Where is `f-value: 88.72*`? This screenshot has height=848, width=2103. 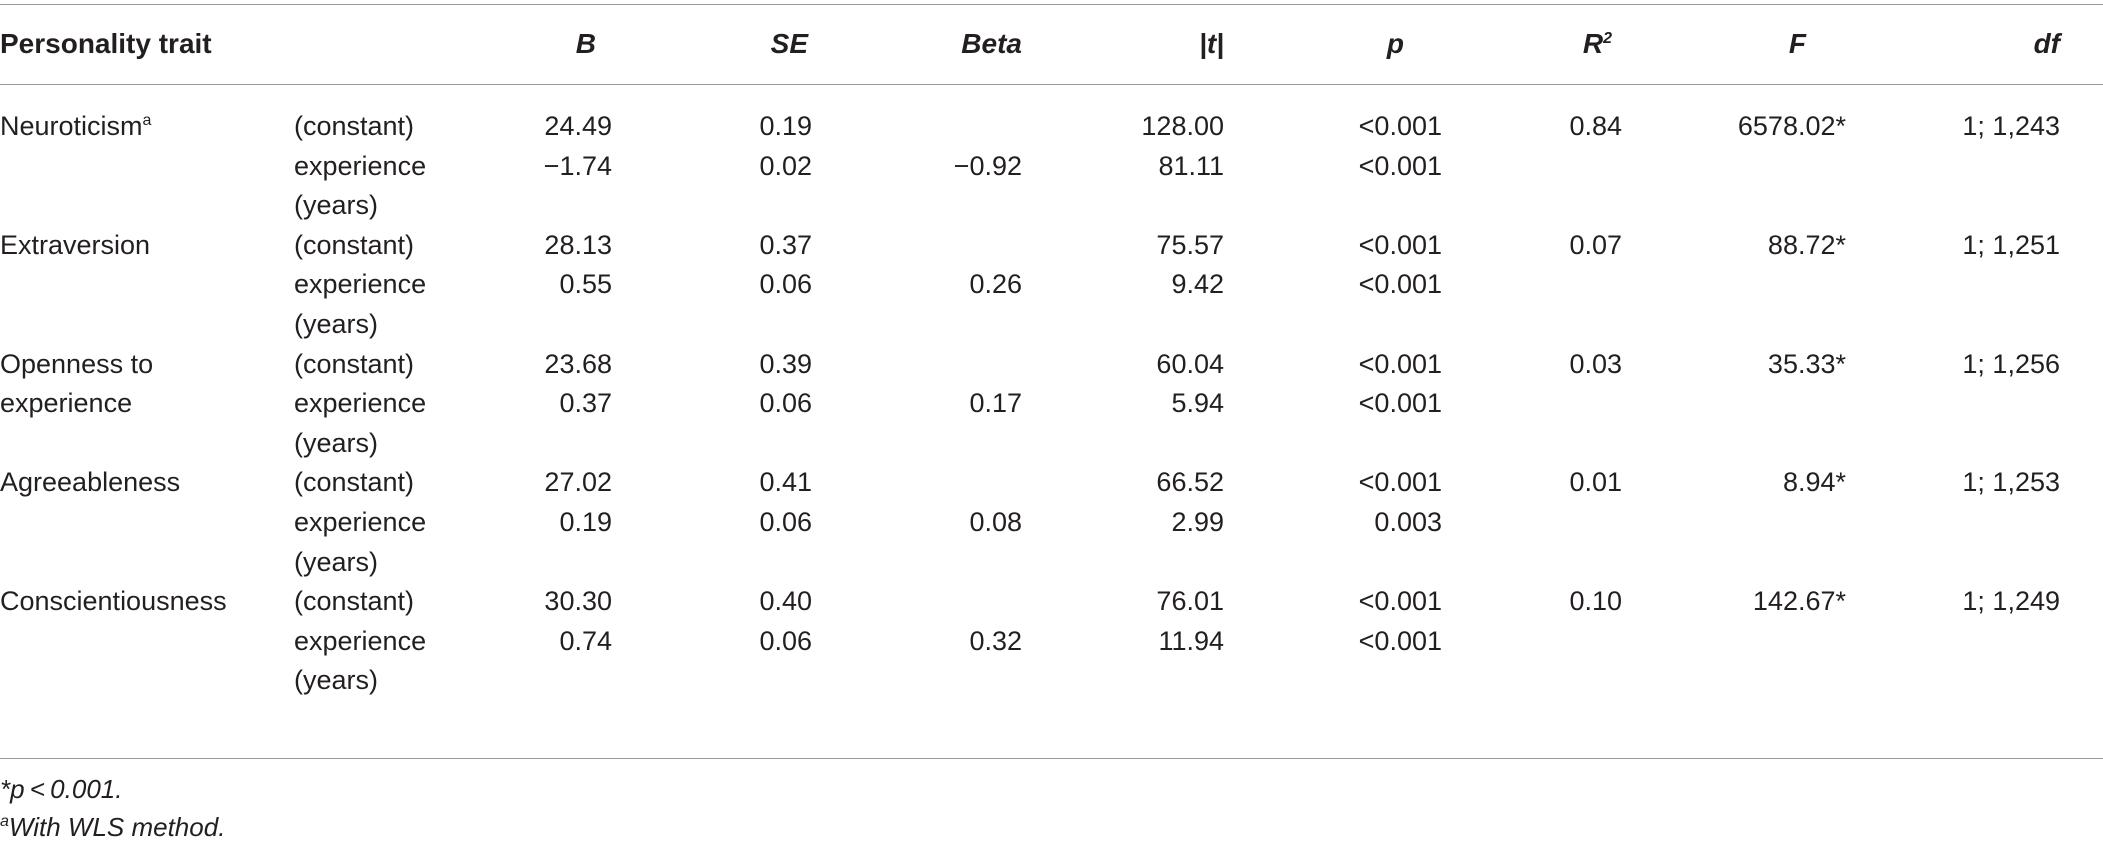
f-value: 88.72* is located at coordinates (1806, 244).